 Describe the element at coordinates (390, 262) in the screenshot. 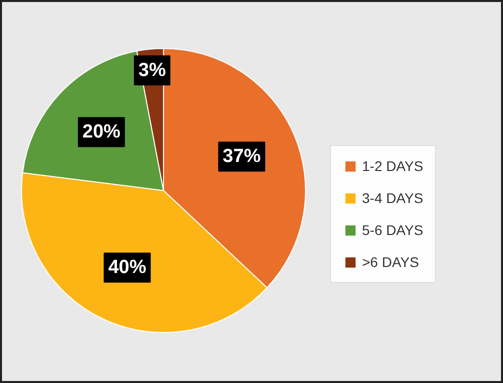

I see `legend-label: >6 DAYS` at that location.